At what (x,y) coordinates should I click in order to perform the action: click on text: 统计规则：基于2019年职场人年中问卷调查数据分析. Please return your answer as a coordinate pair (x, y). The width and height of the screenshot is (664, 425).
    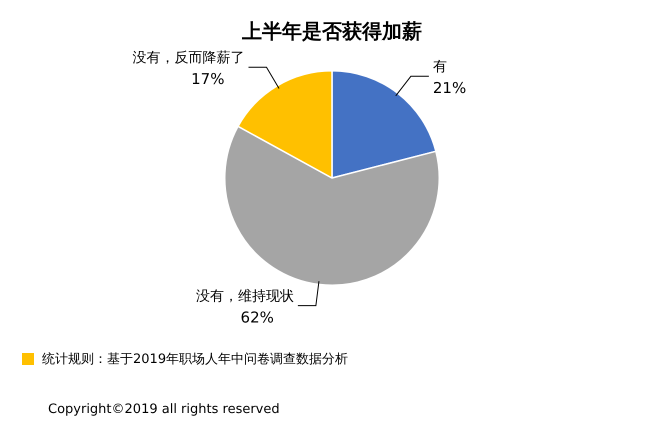
    Looking at the image, I should click on (195, 359).